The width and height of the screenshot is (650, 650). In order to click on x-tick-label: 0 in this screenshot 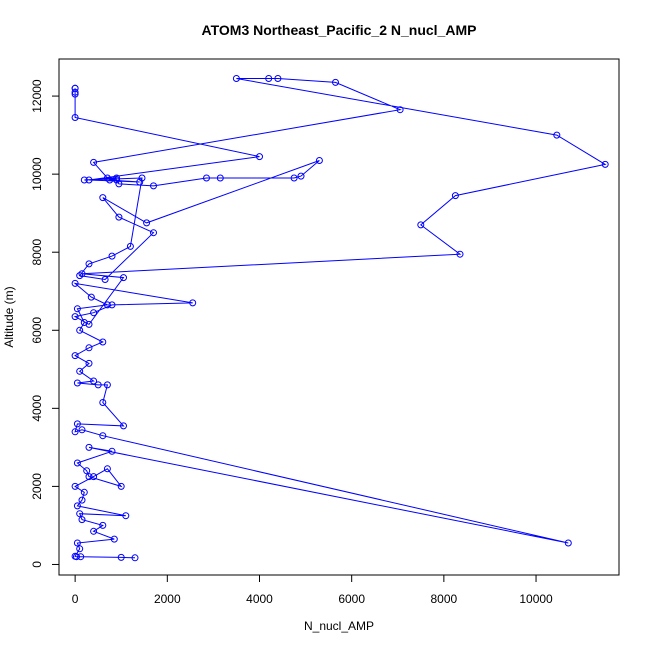, I will do `click(75, 599)`.